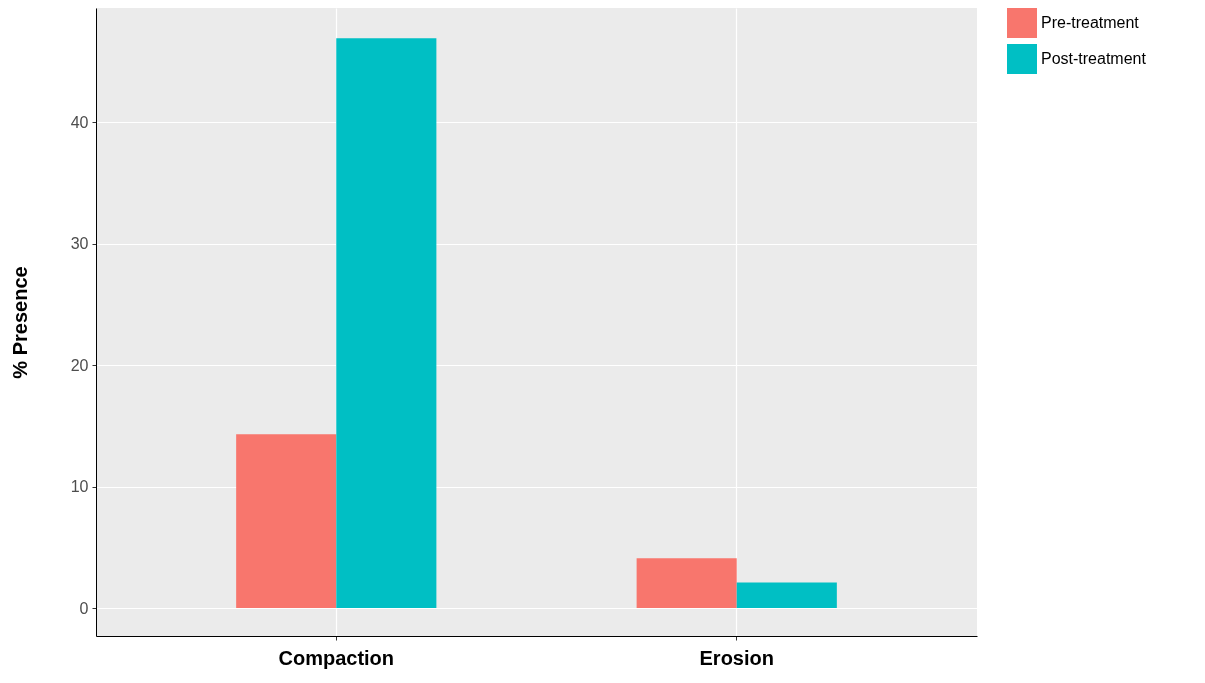 The image size is (1205, 683). I want to click on y-tick-label: 10, so click(79, 487).